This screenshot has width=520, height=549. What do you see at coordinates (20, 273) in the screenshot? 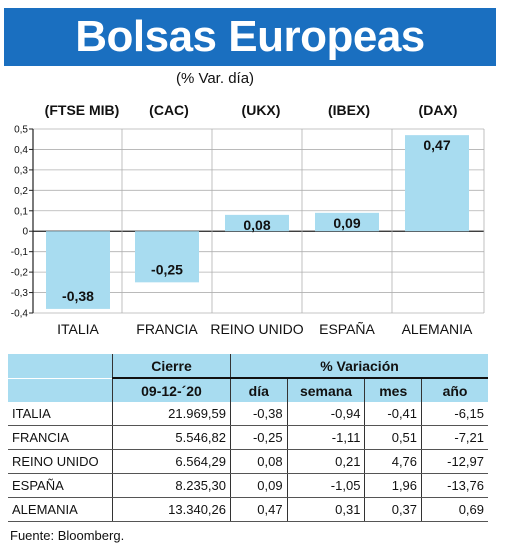
I see `y-tick-label: -0,2` at bounding box center [20, 273].